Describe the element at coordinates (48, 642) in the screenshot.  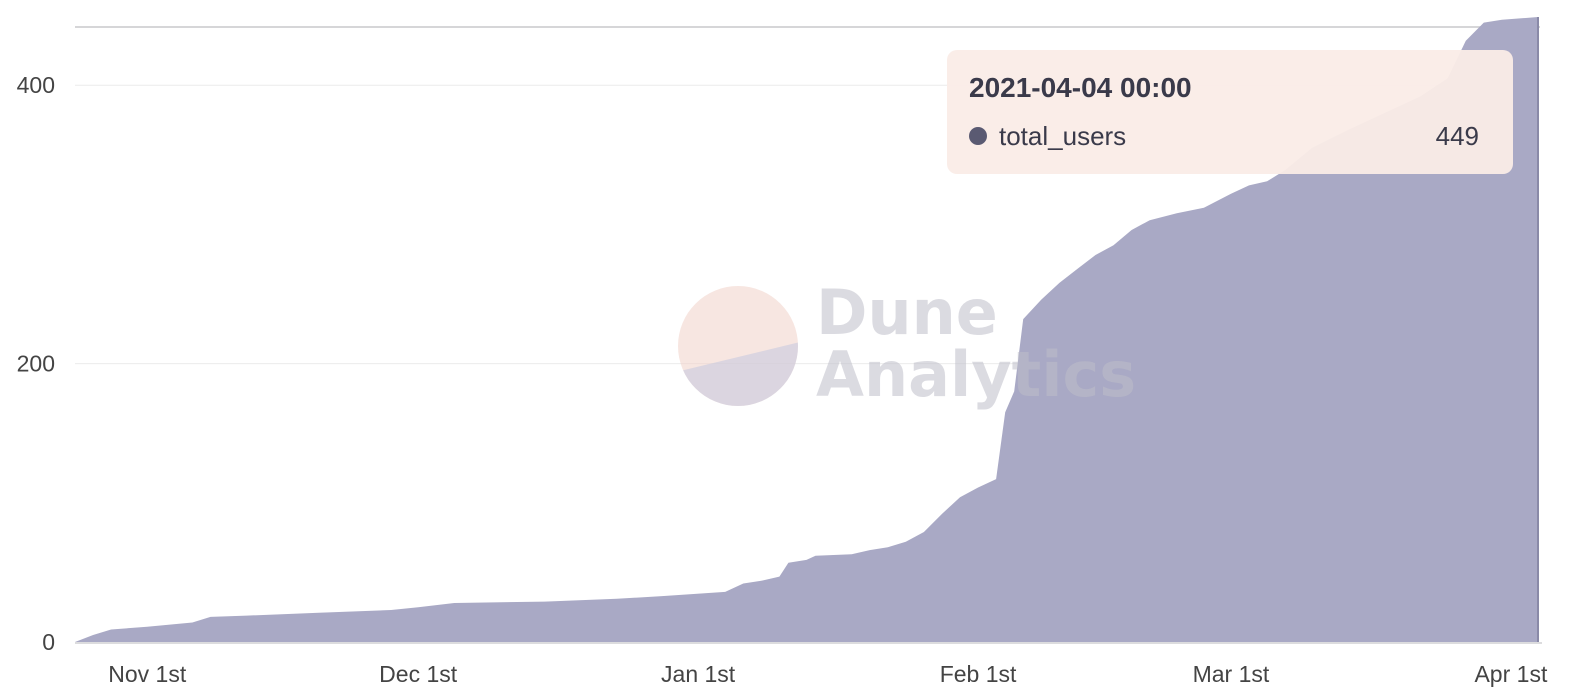
I see `y-tick-label: 0` at that location.